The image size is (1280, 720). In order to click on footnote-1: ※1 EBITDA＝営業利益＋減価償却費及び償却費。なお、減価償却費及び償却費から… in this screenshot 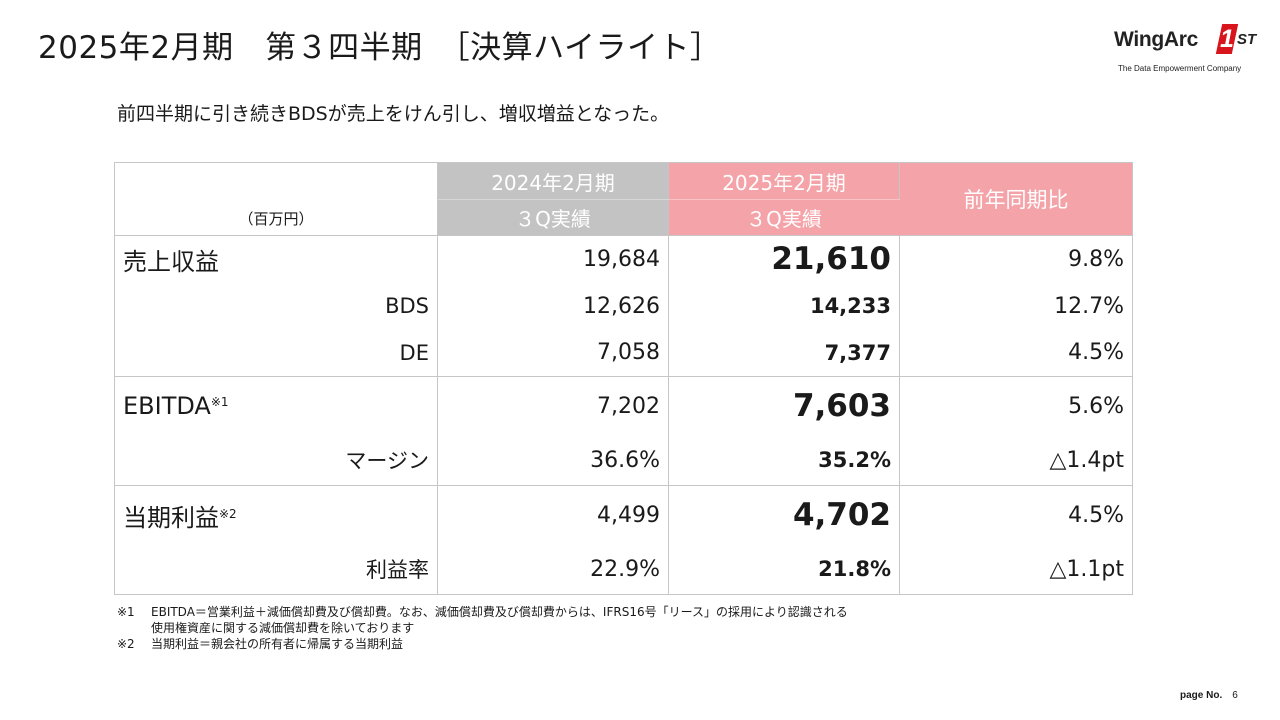, I will do `click(482, 612)`.